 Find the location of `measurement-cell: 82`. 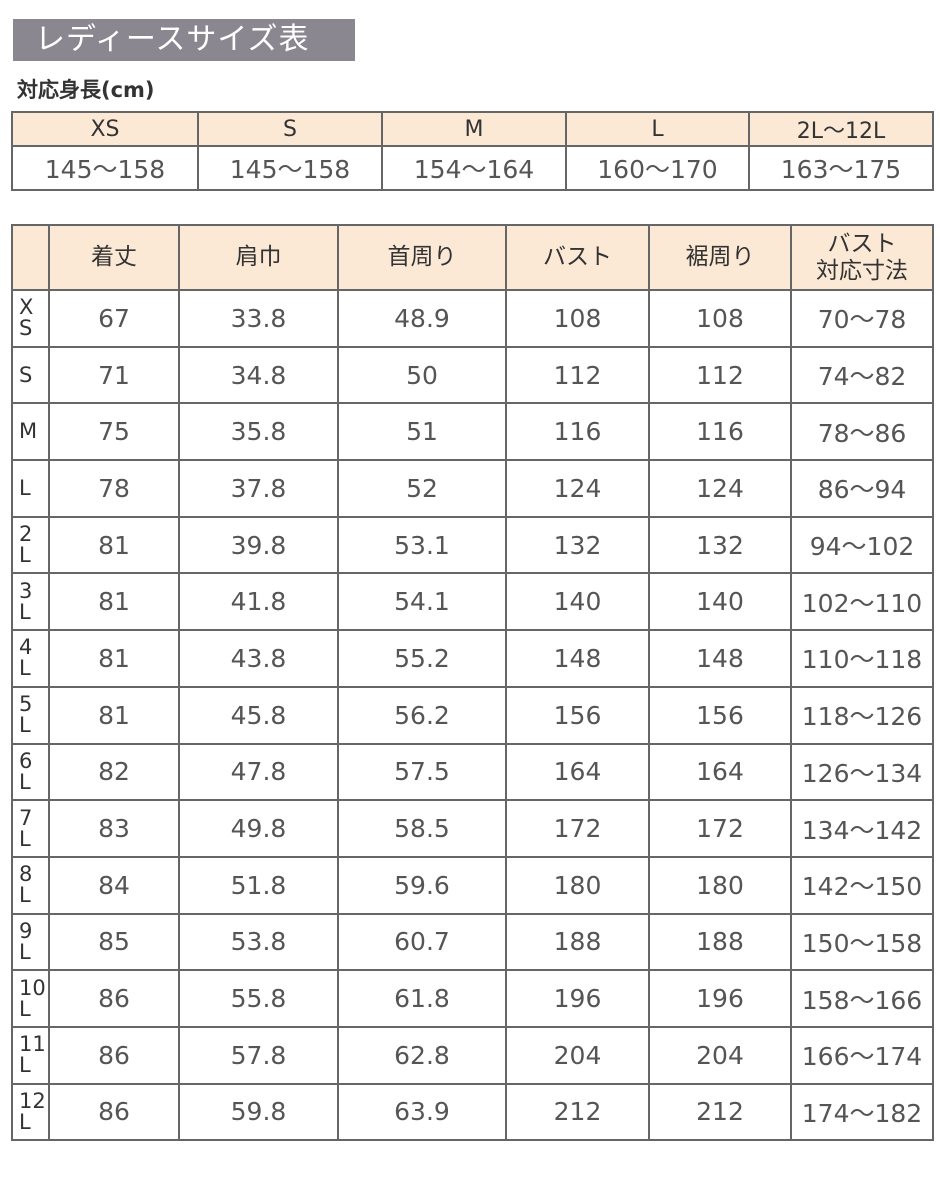

measurement-cell: 82 is located at coordinates (114, 772).